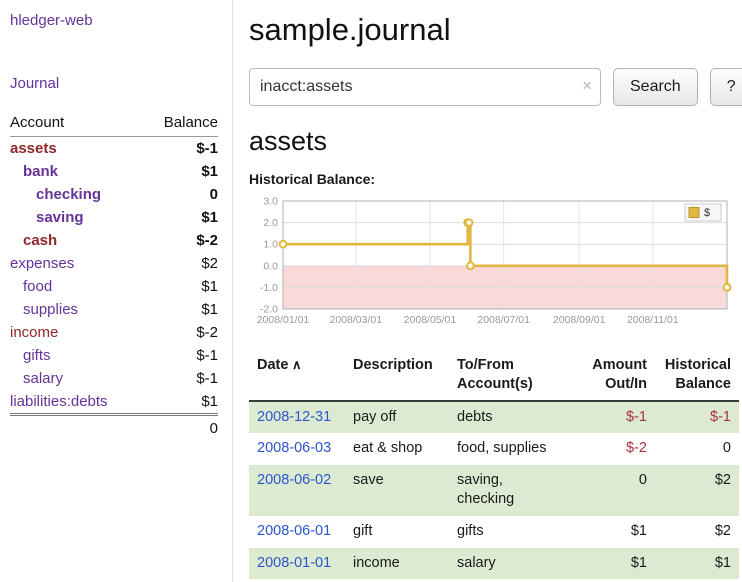 This screenshot has height=582, width=742. I want to click on register-header-description: Description, so click(397, 377).